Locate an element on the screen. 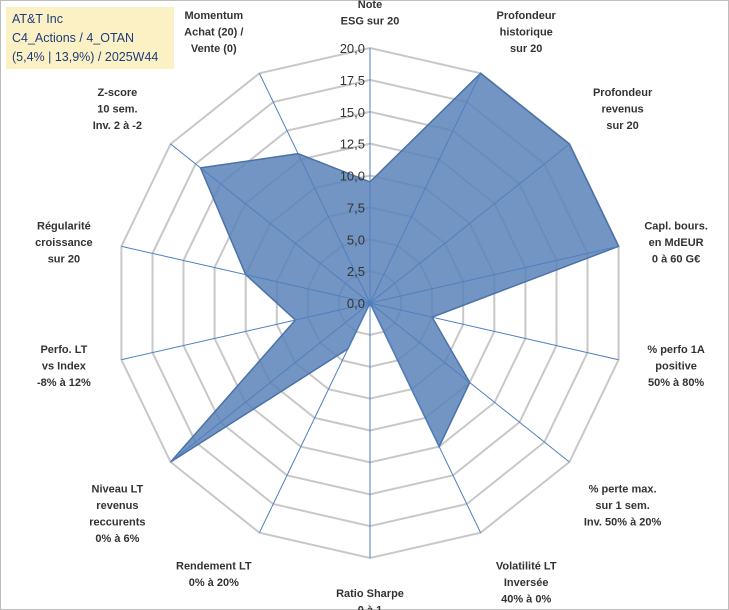  axis-label-line: Volatilité LT is located at coordinates (526, 567).